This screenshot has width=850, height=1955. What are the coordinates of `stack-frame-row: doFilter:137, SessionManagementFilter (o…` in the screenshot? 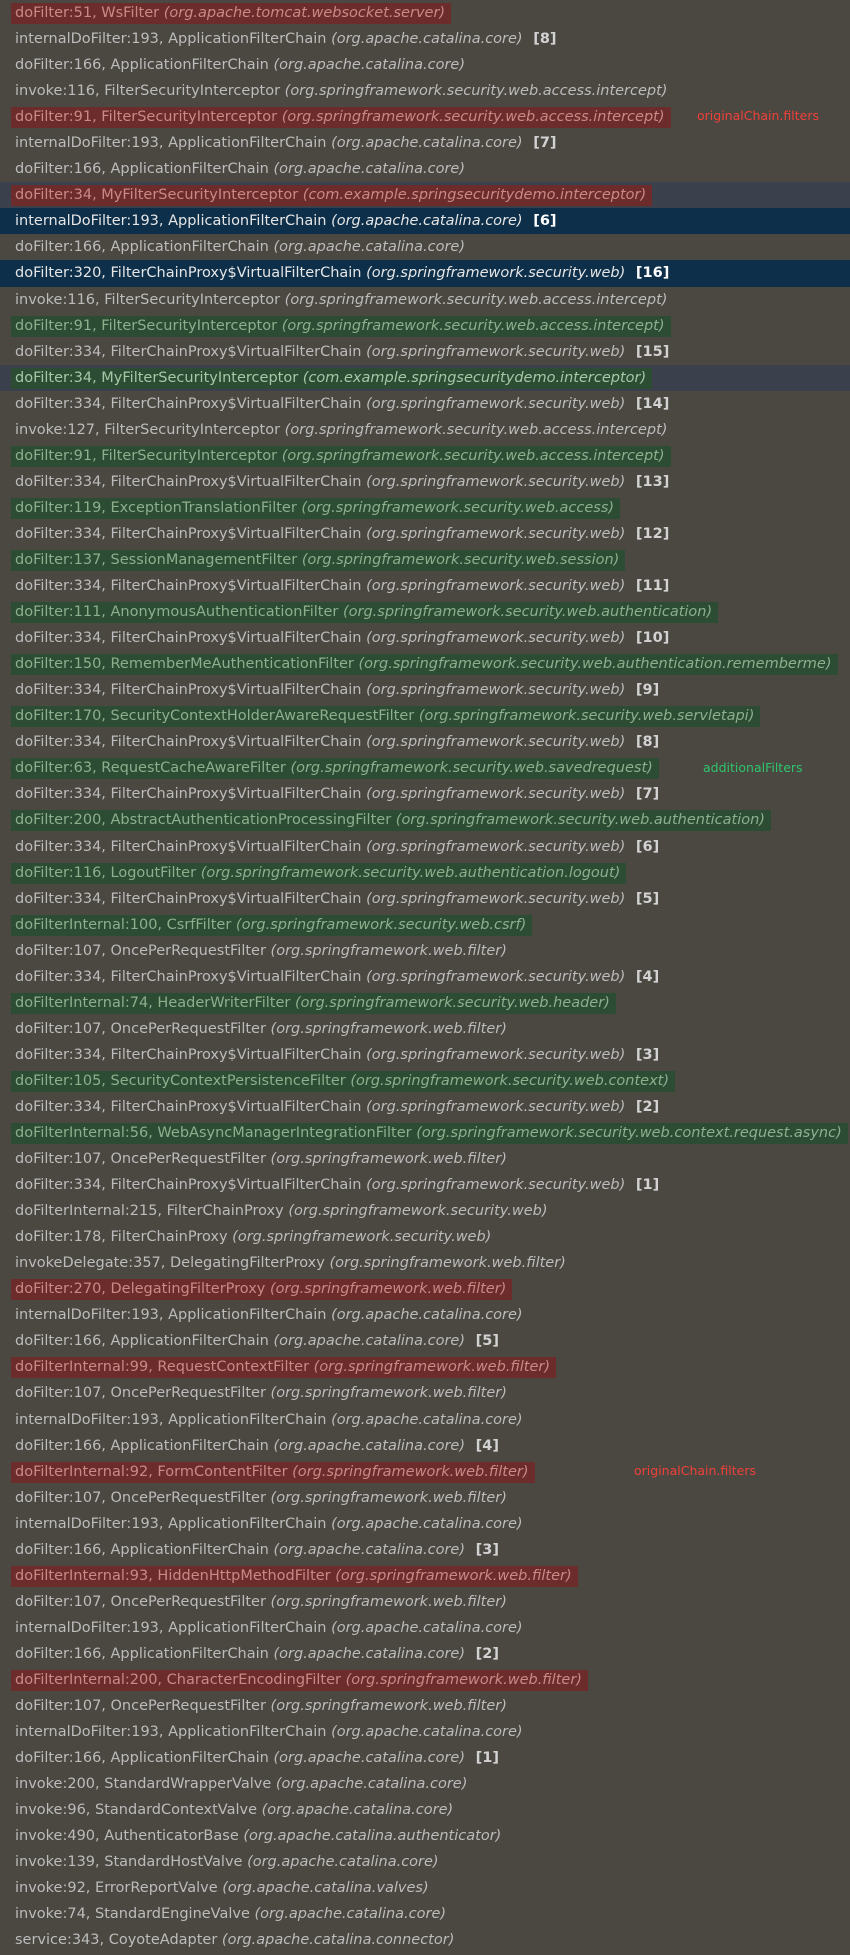 It's located at (425, 560).